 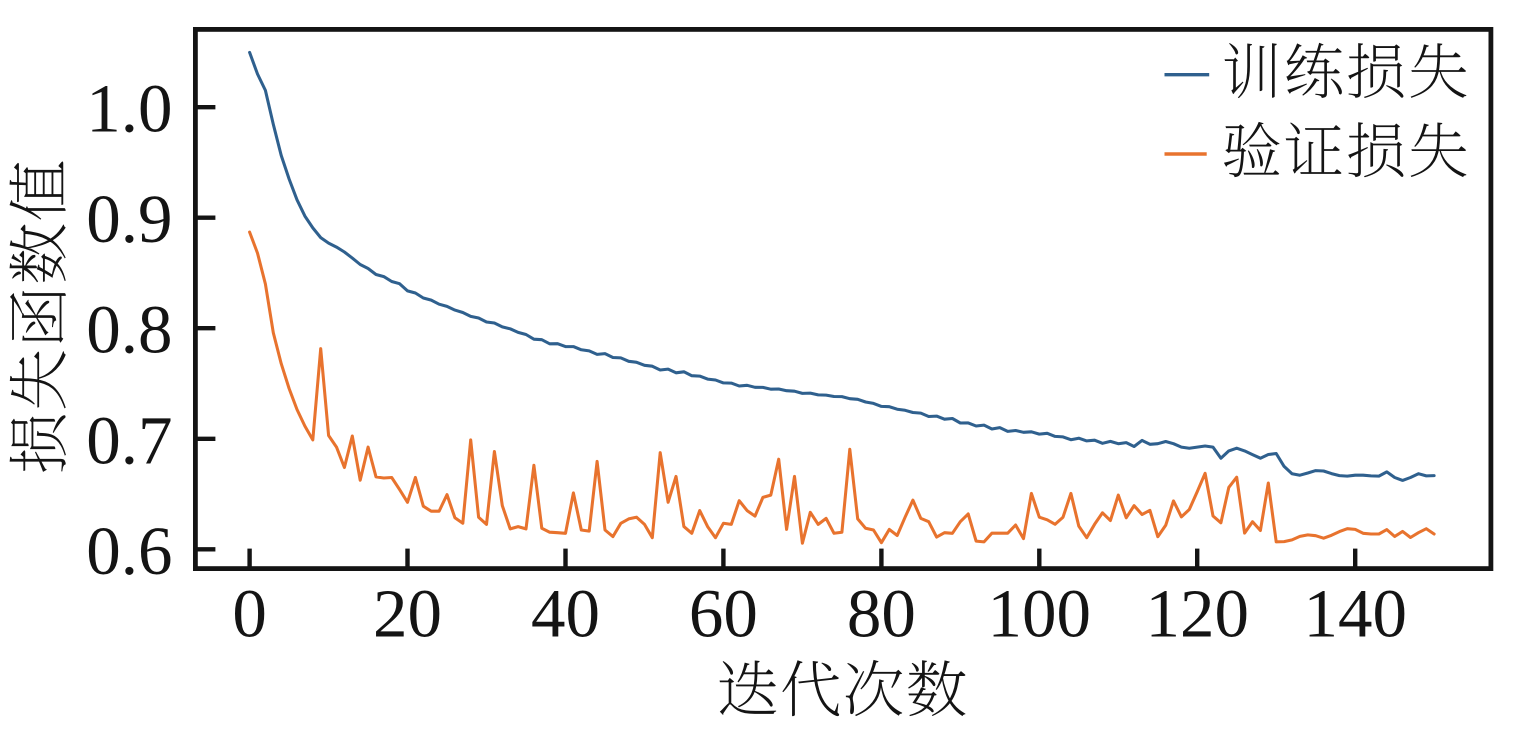 What do you see at coordinates (249, 613) in the screenshot?
I see `svg-text: 0` at bounding box center [249, 613].